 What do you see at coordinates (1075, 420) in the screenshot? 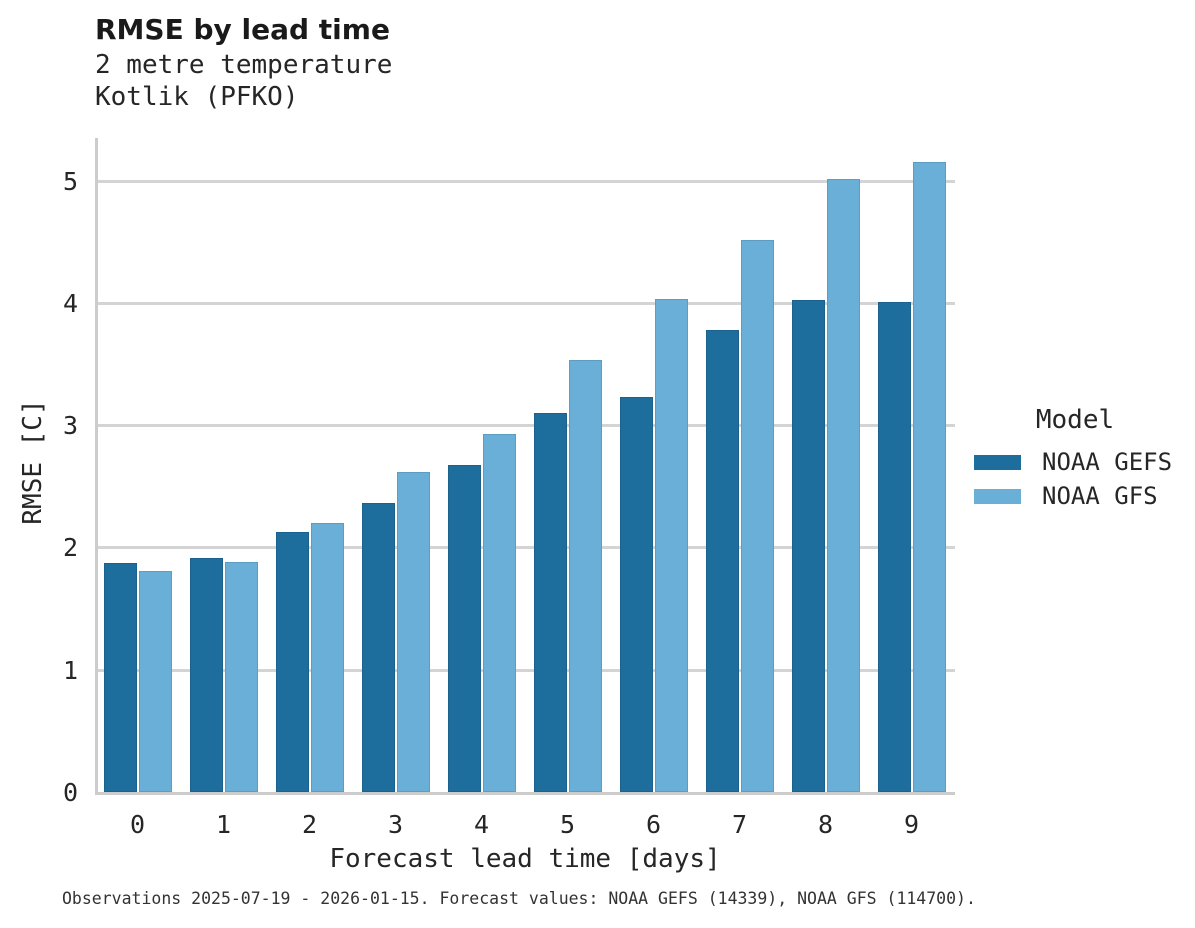
I see `legend-title: Model` at bounding box center [1075, 420].